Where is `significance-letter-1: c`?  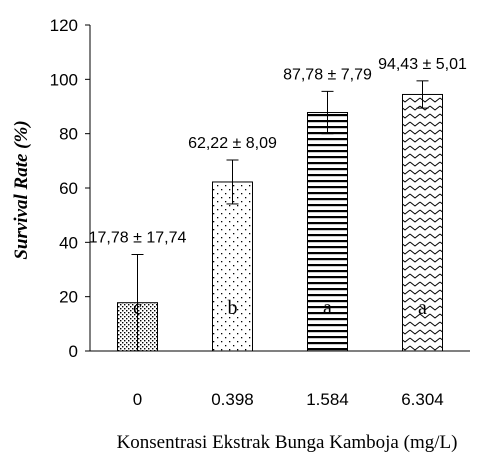 significance-letter-1: c is located at coordinates (137, 308).